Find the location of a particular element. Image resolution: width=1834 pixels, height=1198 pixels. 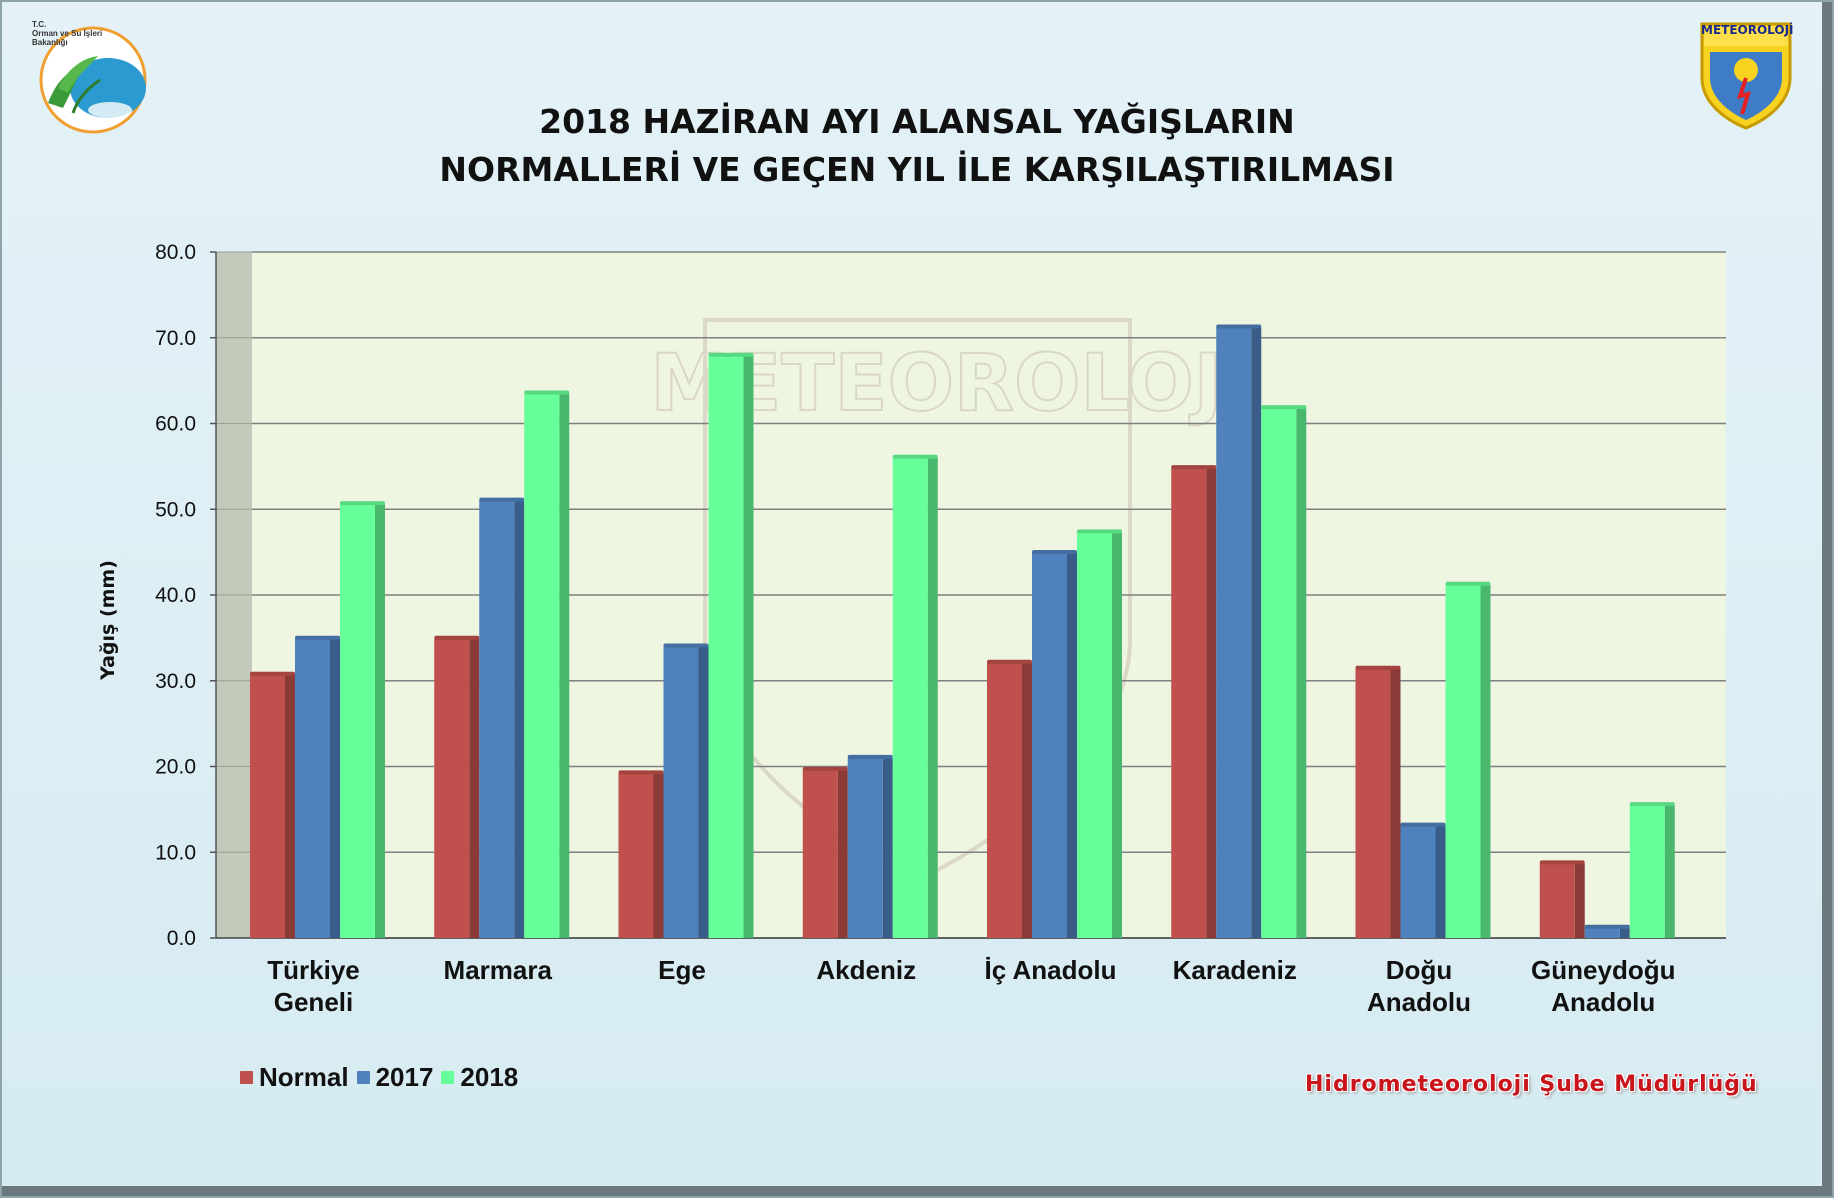

y-tick-label: 40.0 is located at coordinates (175, 595).